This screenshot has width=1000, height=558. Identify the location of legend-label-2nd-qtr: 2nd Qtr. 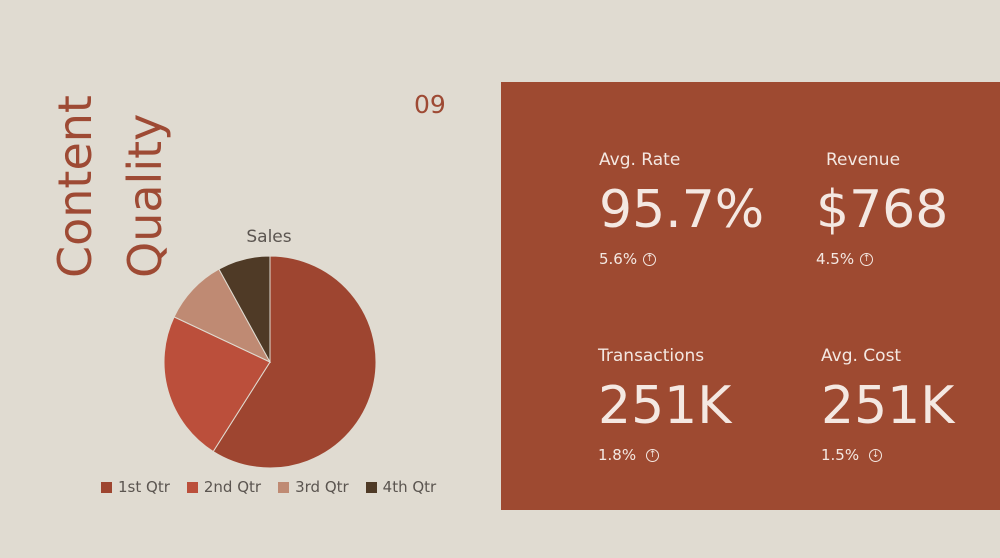
(232, 487).